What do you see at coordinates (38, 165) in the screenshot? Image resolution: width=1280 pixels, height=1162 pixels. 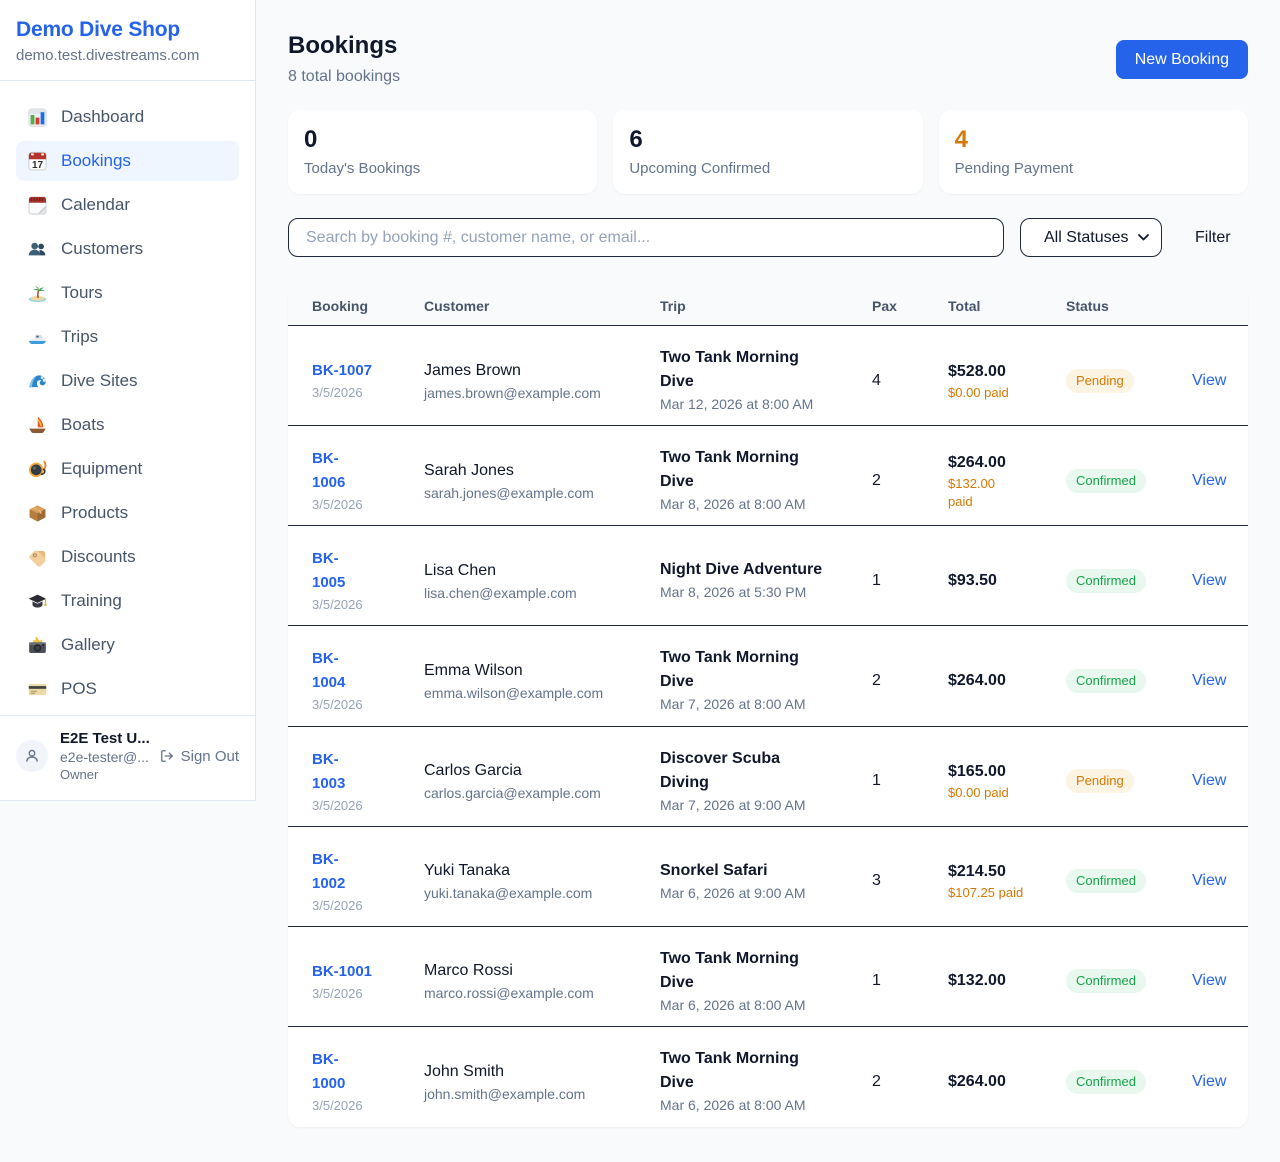 I see `svg-text: 17` at bounding box center [38, 165].